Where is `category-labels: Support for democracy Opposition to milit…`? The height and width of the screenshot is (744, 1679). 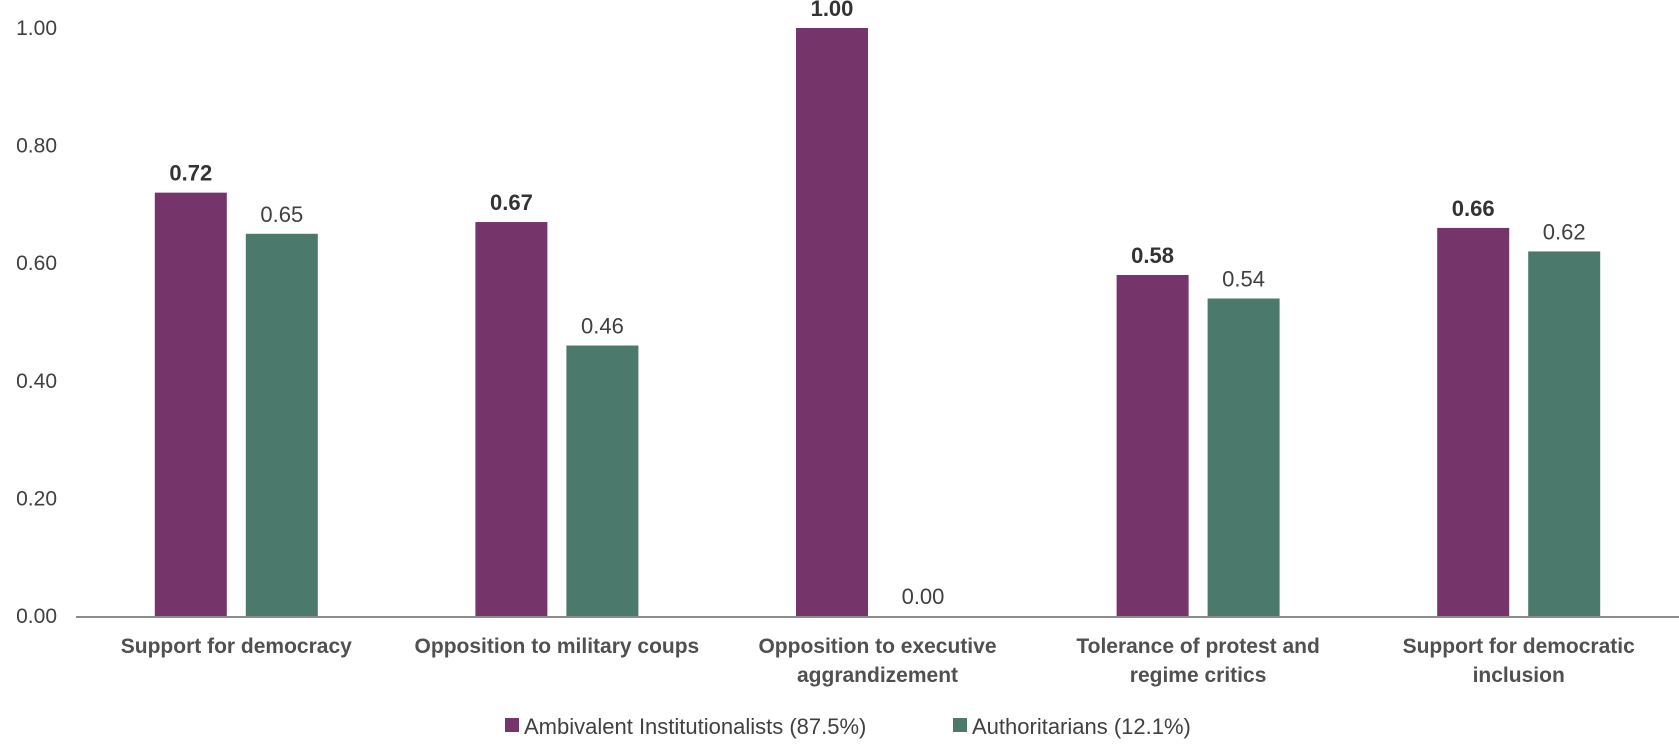
category-labels: Support for democracy Opposition to milit… is located at coordinates (878, 661).